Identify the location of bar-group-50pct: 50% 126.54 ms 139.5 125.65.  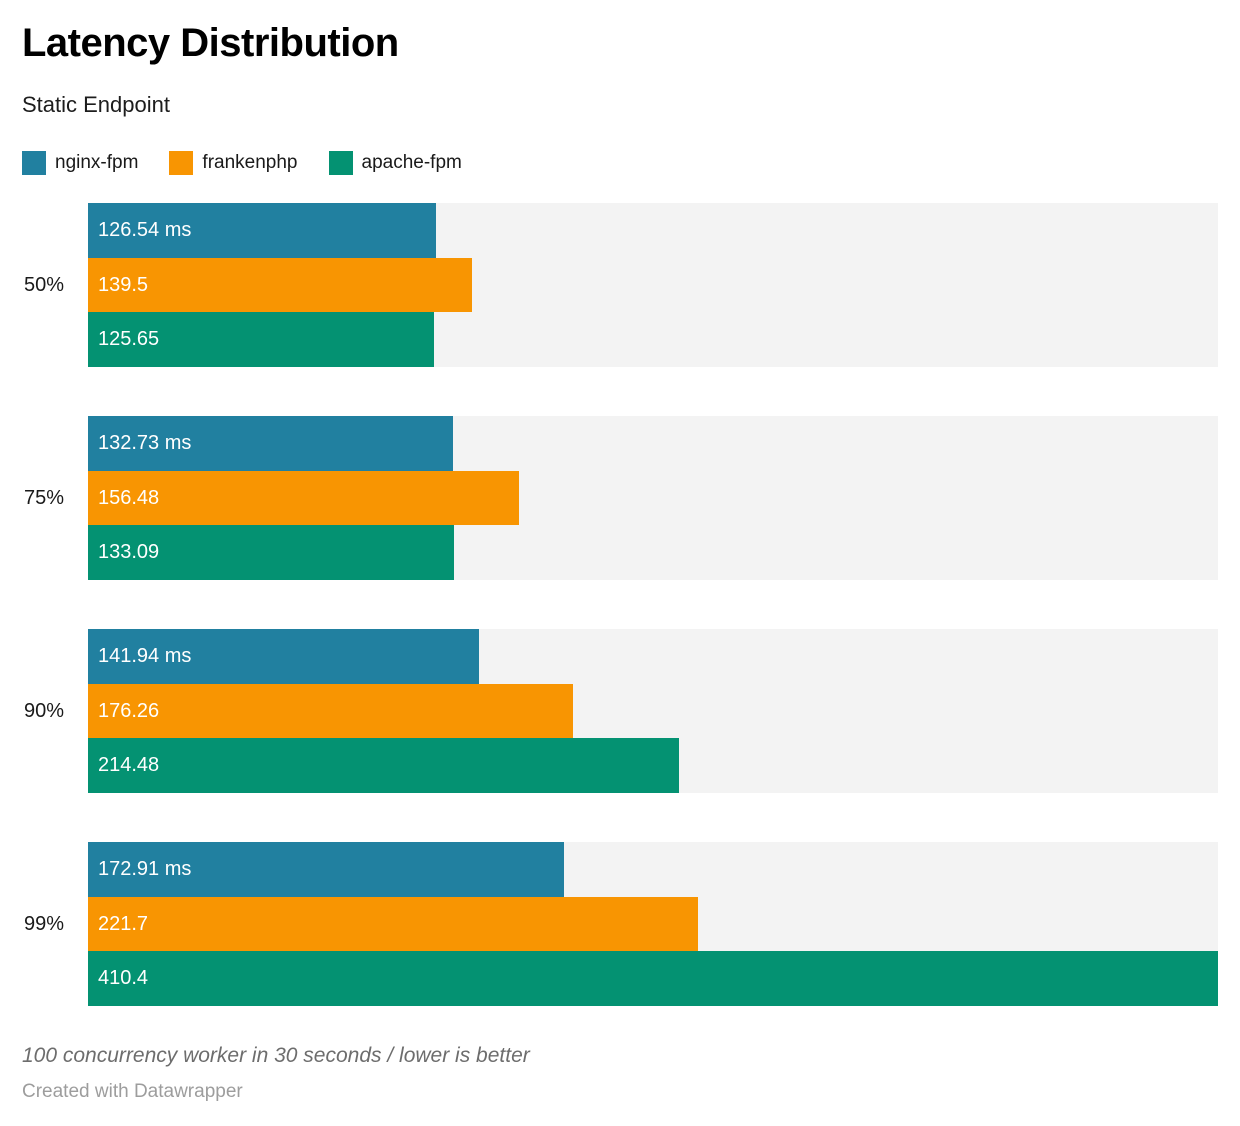
(620, 285).